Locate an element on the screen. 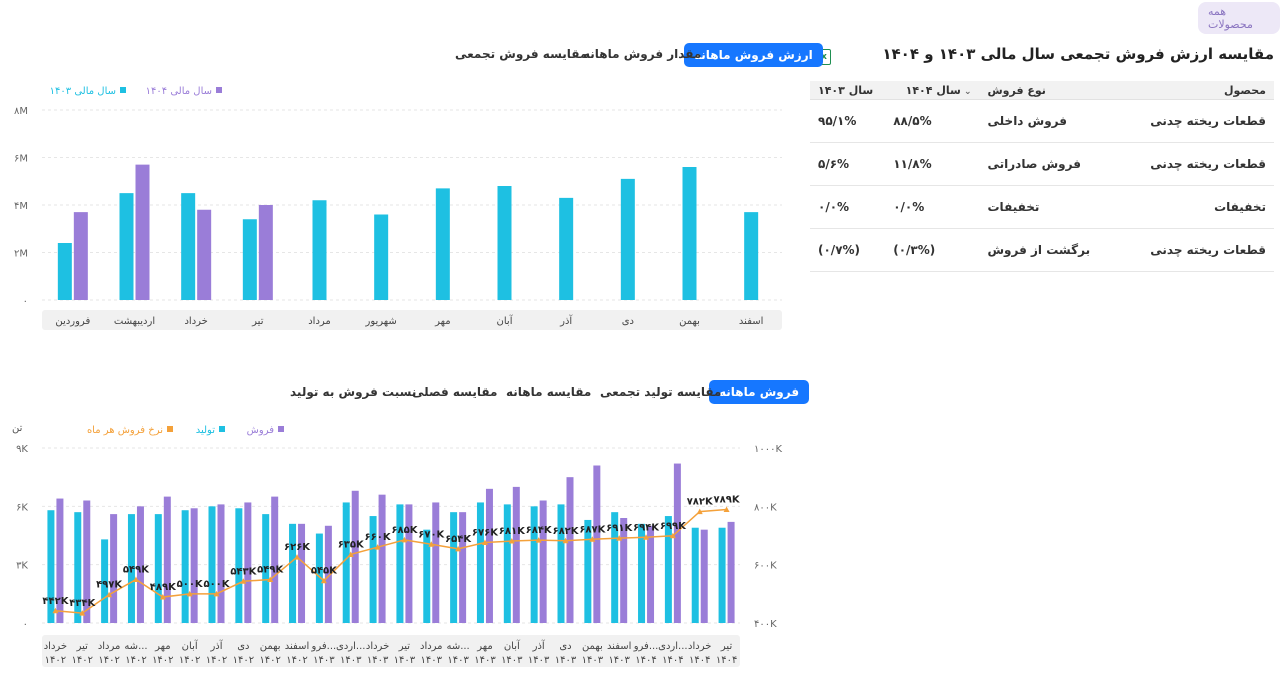 Image resolution: width=1280 pixels, height=698 pixels. tab-monthly-sales: فروش ماهانه is located at coordinates (759, 392).